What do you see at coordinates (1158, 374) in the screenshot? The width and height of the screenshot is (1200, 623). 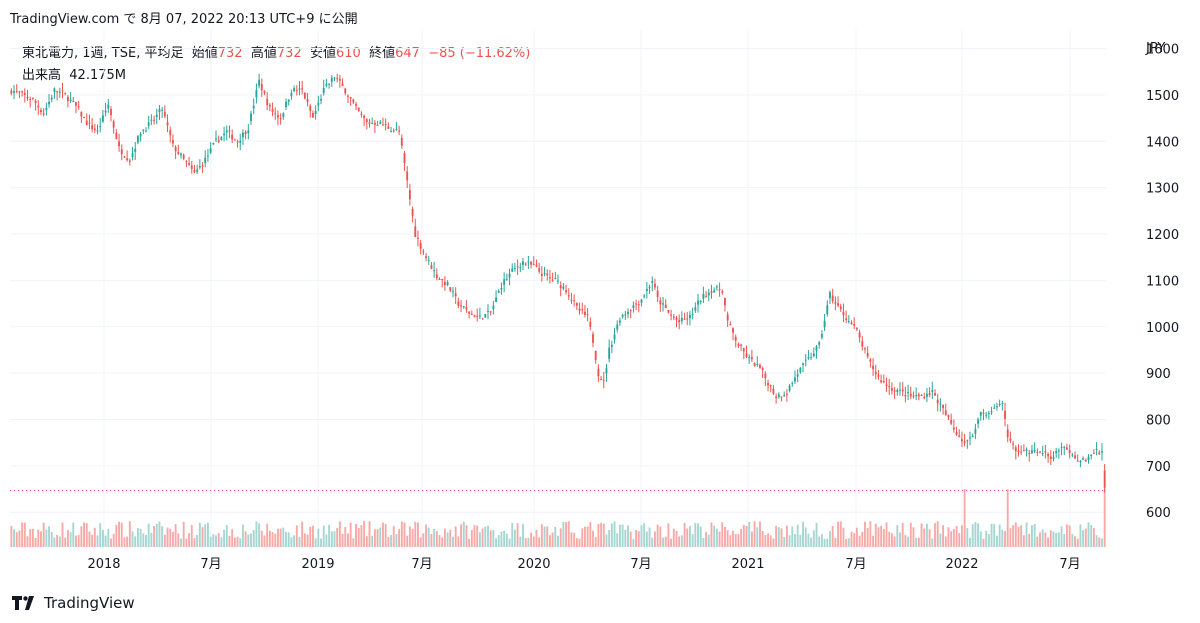 I see `y-tick-label: 900` at bounding box center [1158, 374].